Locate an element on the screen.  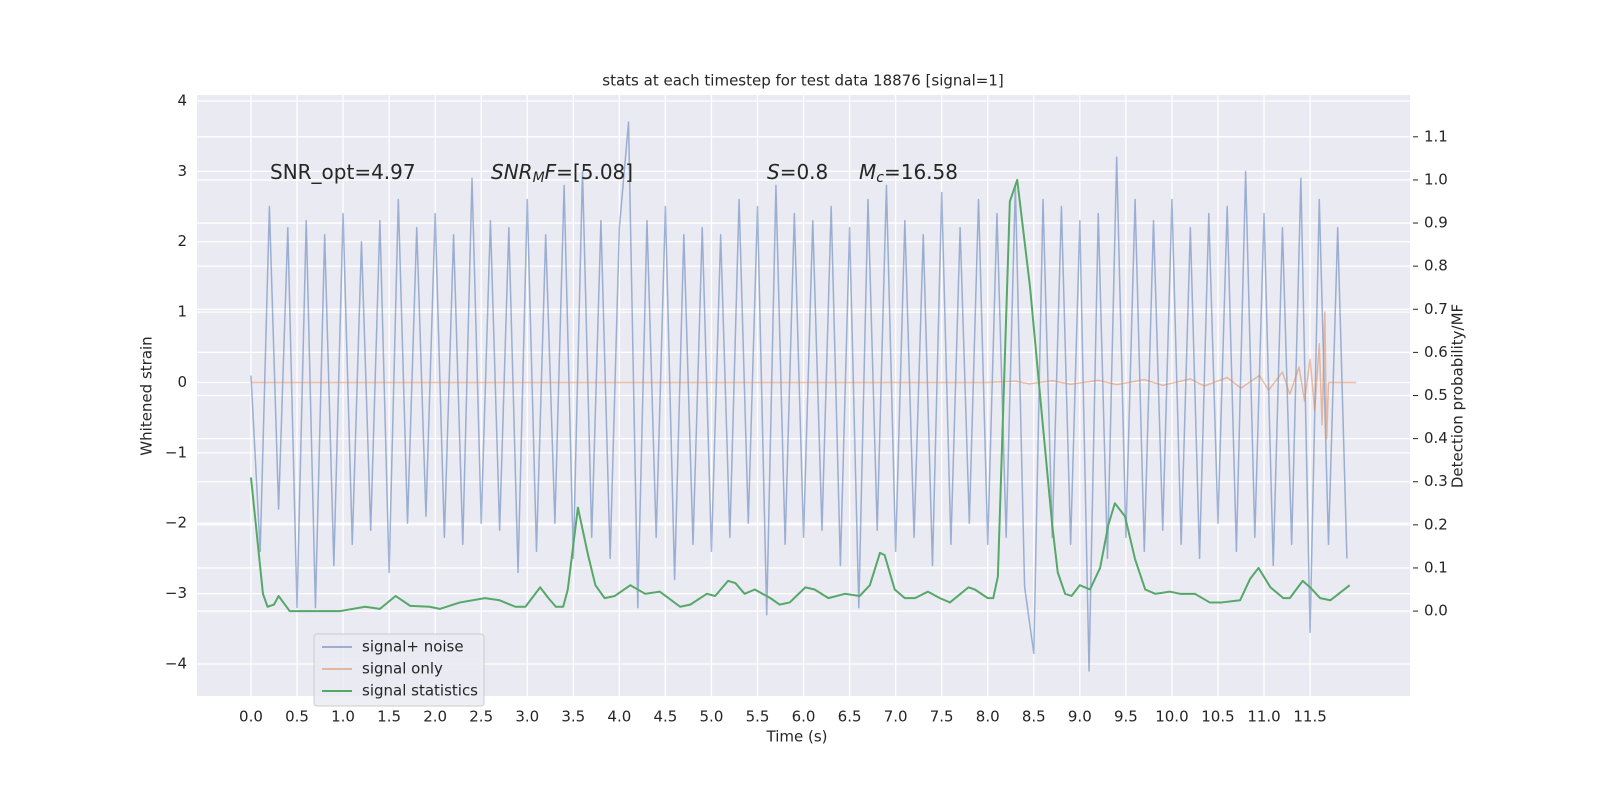
annotation-part: =0.8 is located at coordinates (804, 172).